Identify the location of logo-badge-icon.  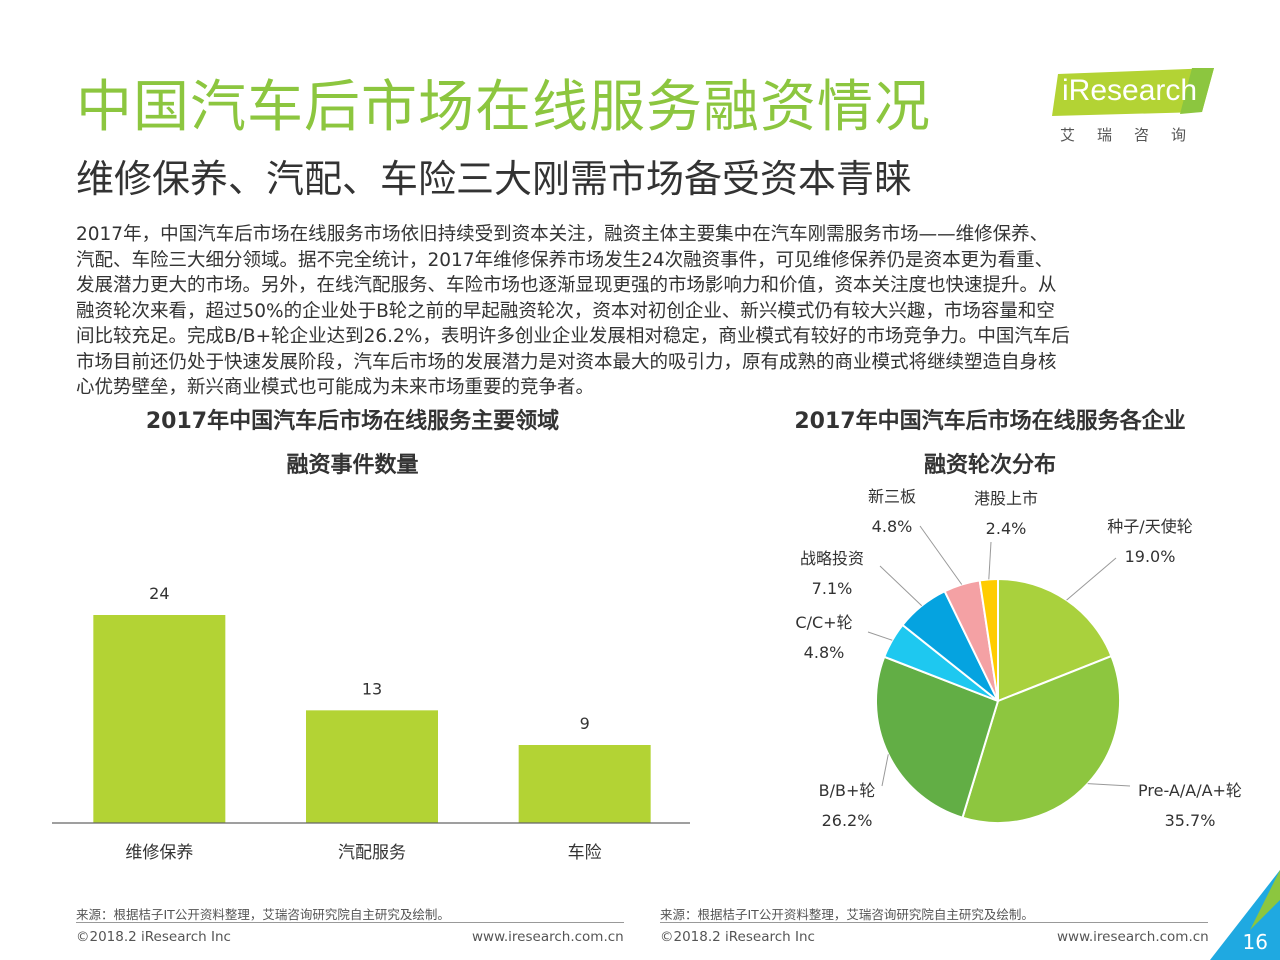
(1133, 92).